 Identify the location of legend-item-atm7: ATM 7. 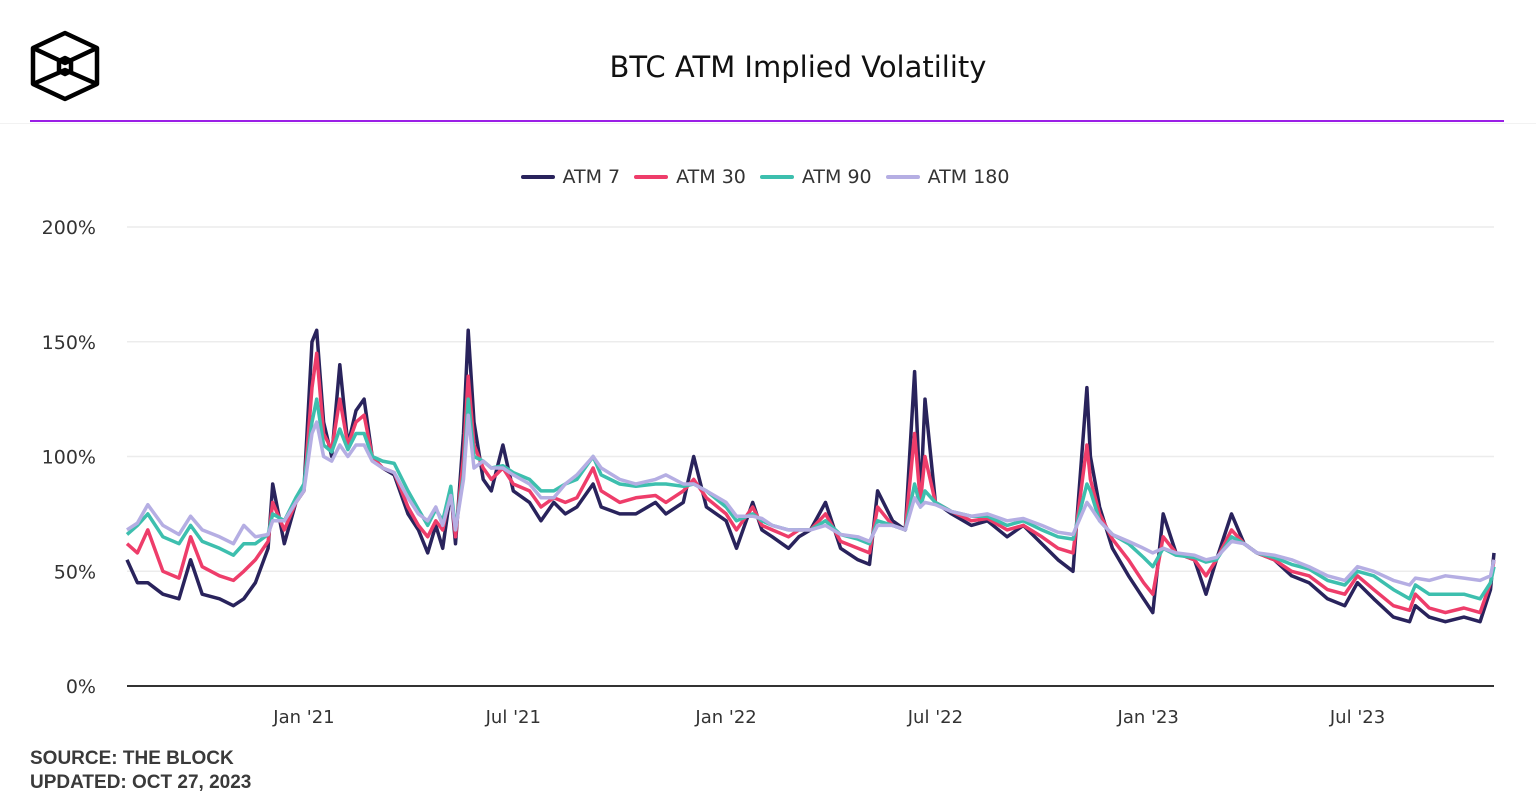
(570, 177).